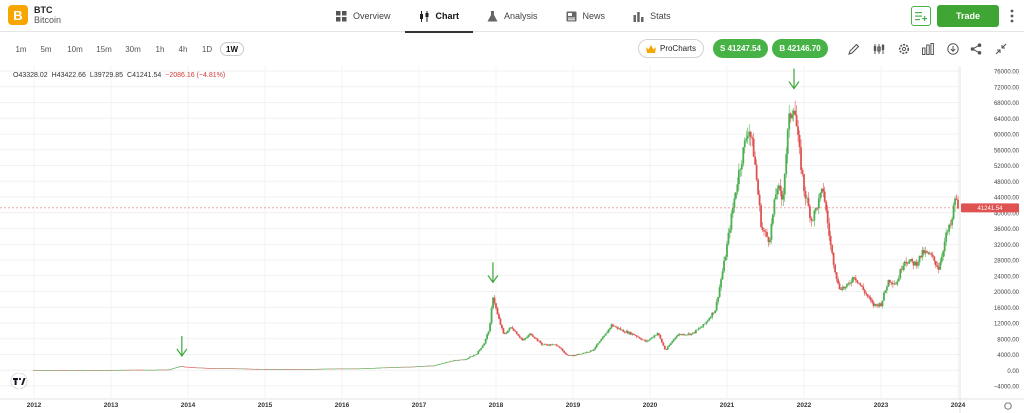 This screenshot has width=1024, height=413. Describe the element at coordinates (1001, 49) in the screenshot. I see `collapse-icon` at that location.